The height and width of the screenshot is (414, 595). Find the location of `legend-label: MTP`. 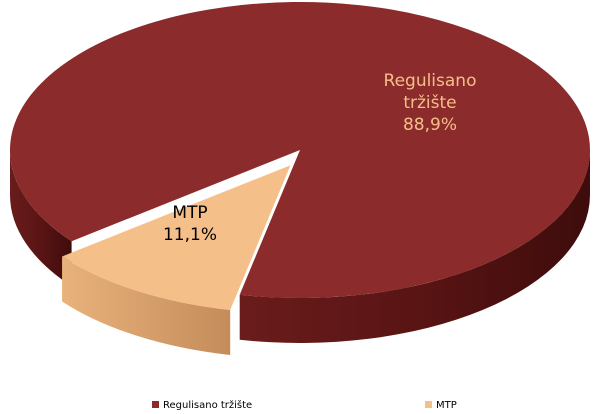

legend-label: MTP is located at coordinates (446, 405).